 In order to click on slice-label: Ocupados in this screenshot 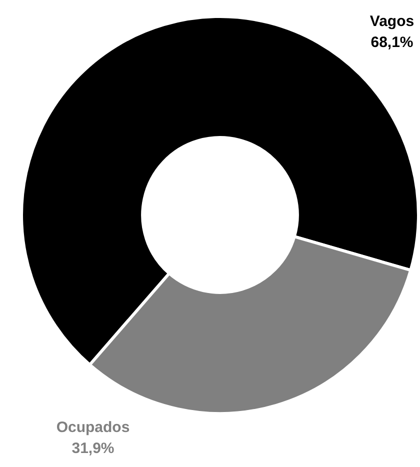, I will do `click(93, 427)`.